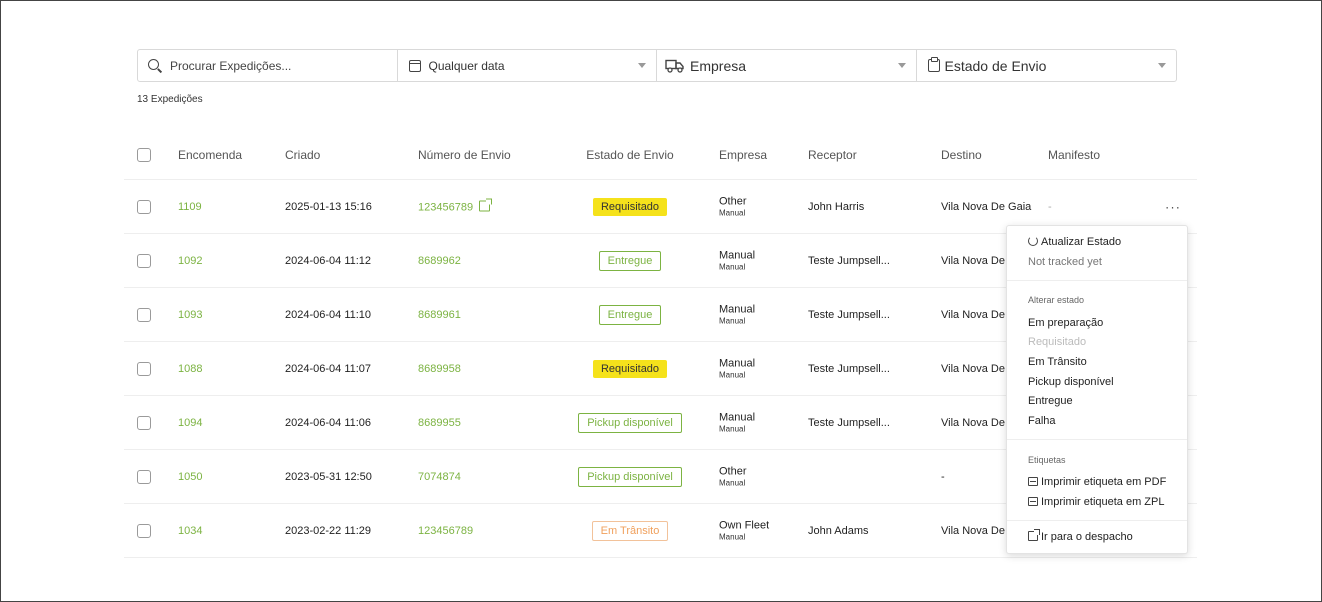 Image resolution: width=1322 pixels, height=602 pixels. I want to click on company-filter: Empresa, so click(787, 65).